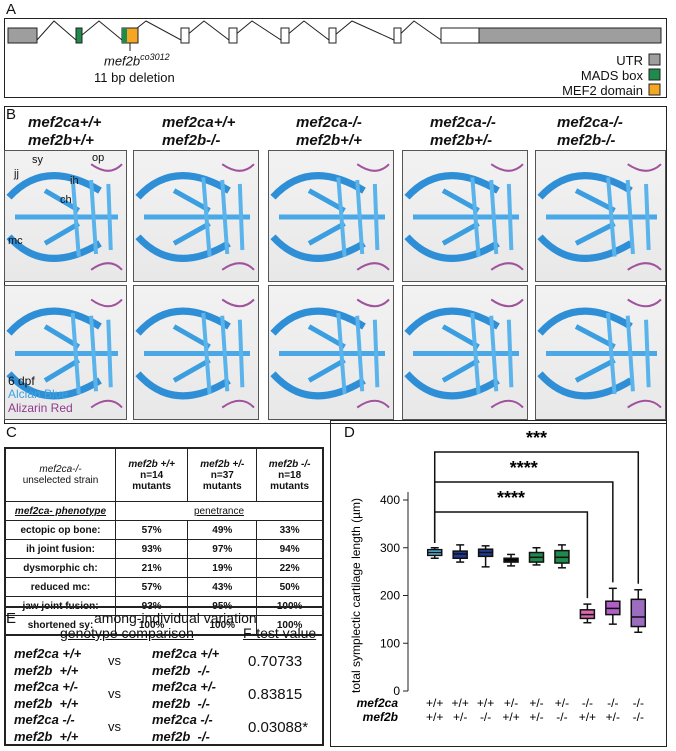 The height and width of the screenshot is (751, 676). I want to click on comparison-genotype-a: mef2ca -/- mef2b +/+, so click(46, 728).